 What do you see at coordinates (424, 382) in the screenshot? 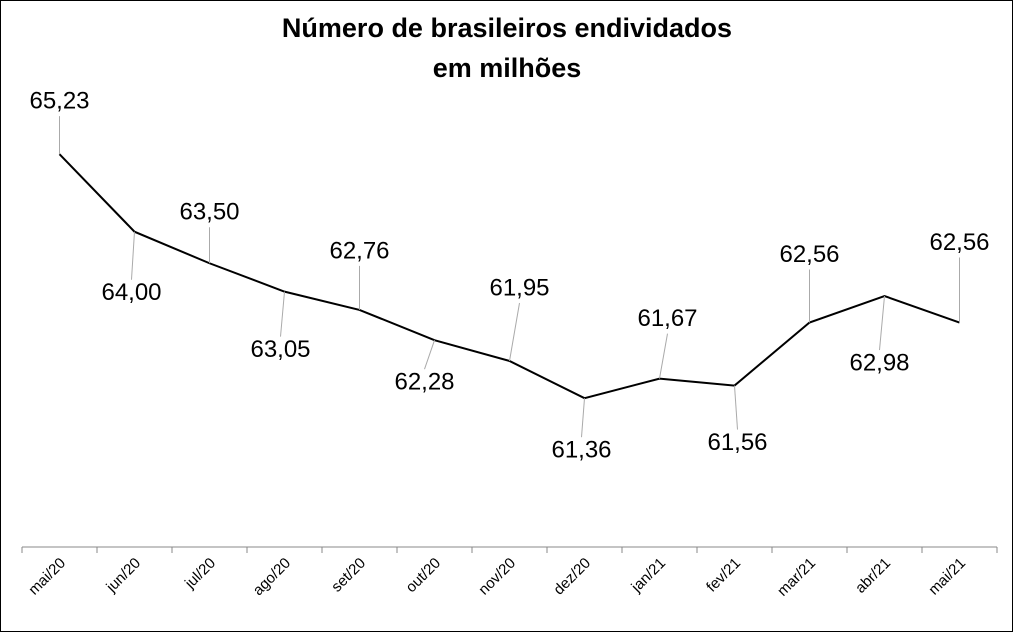
I see `data-label: 62,28` at bounding box center [424, 382].